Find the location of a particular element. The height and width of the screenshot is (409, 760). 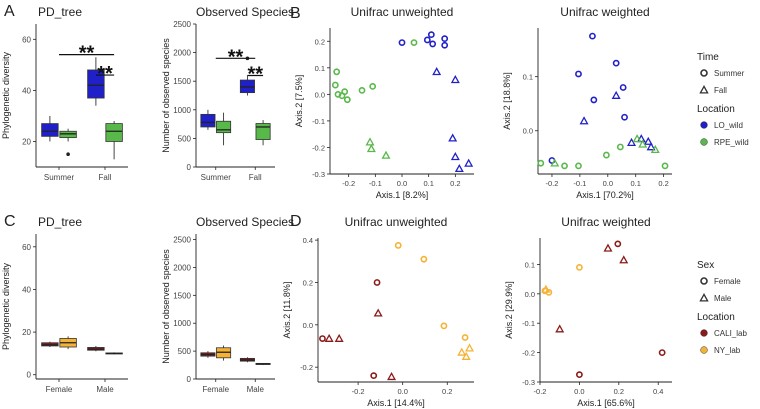

y-tick-label: 0.0 is located at coordinates (320, 94).